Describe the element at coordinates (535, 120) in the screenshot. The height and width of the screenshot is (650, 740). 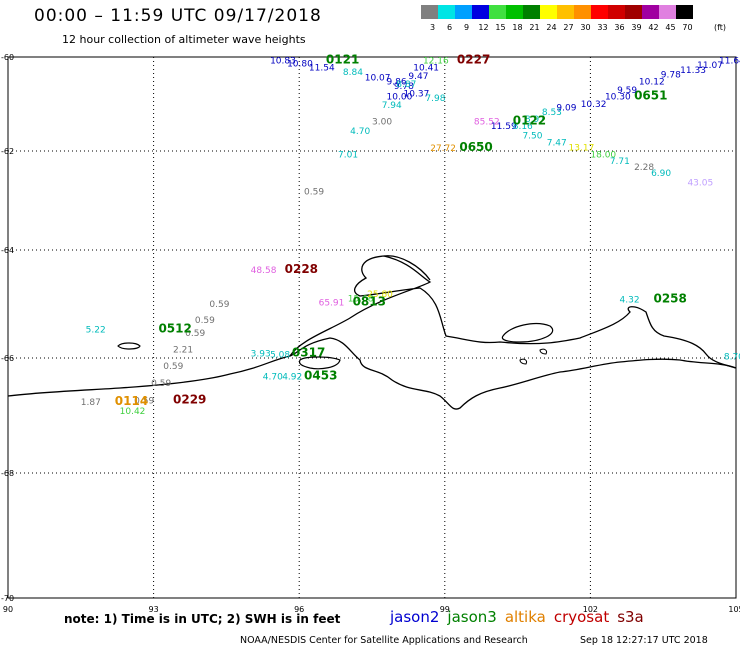
I see `wave-height-label: 8.97` at that location.